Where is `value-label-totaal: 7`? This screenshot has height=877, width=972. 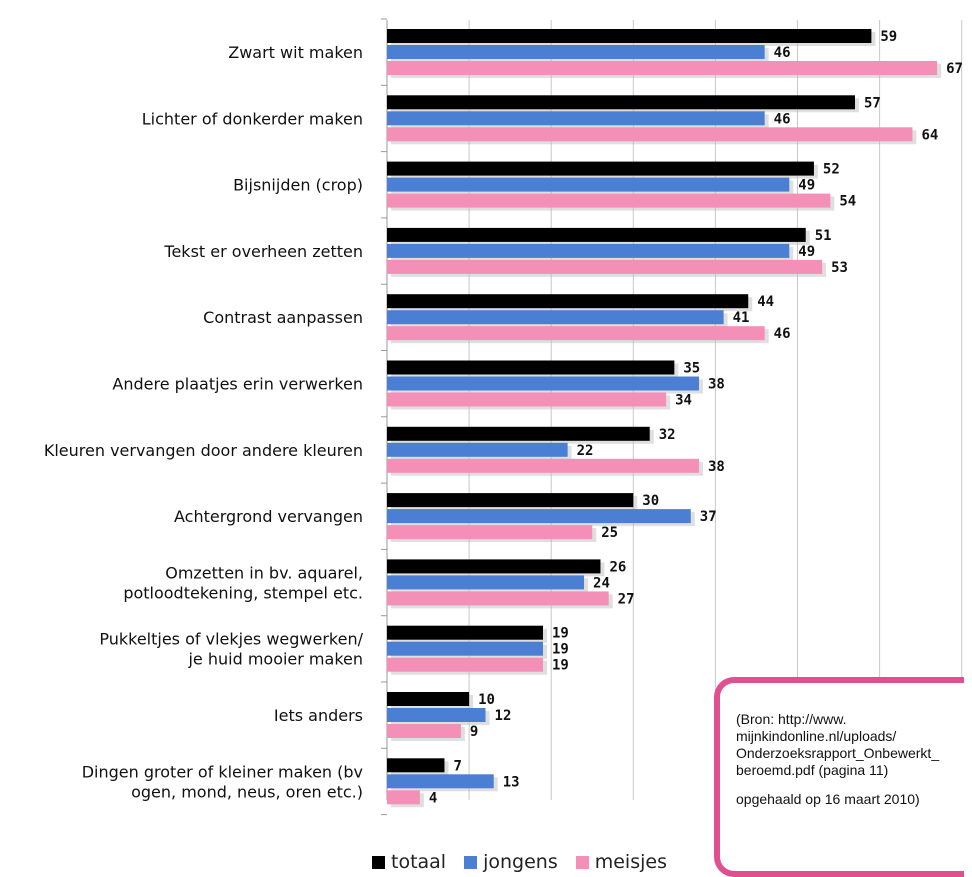 value-label-totaal: 7 is located at coordinates (457, 766).